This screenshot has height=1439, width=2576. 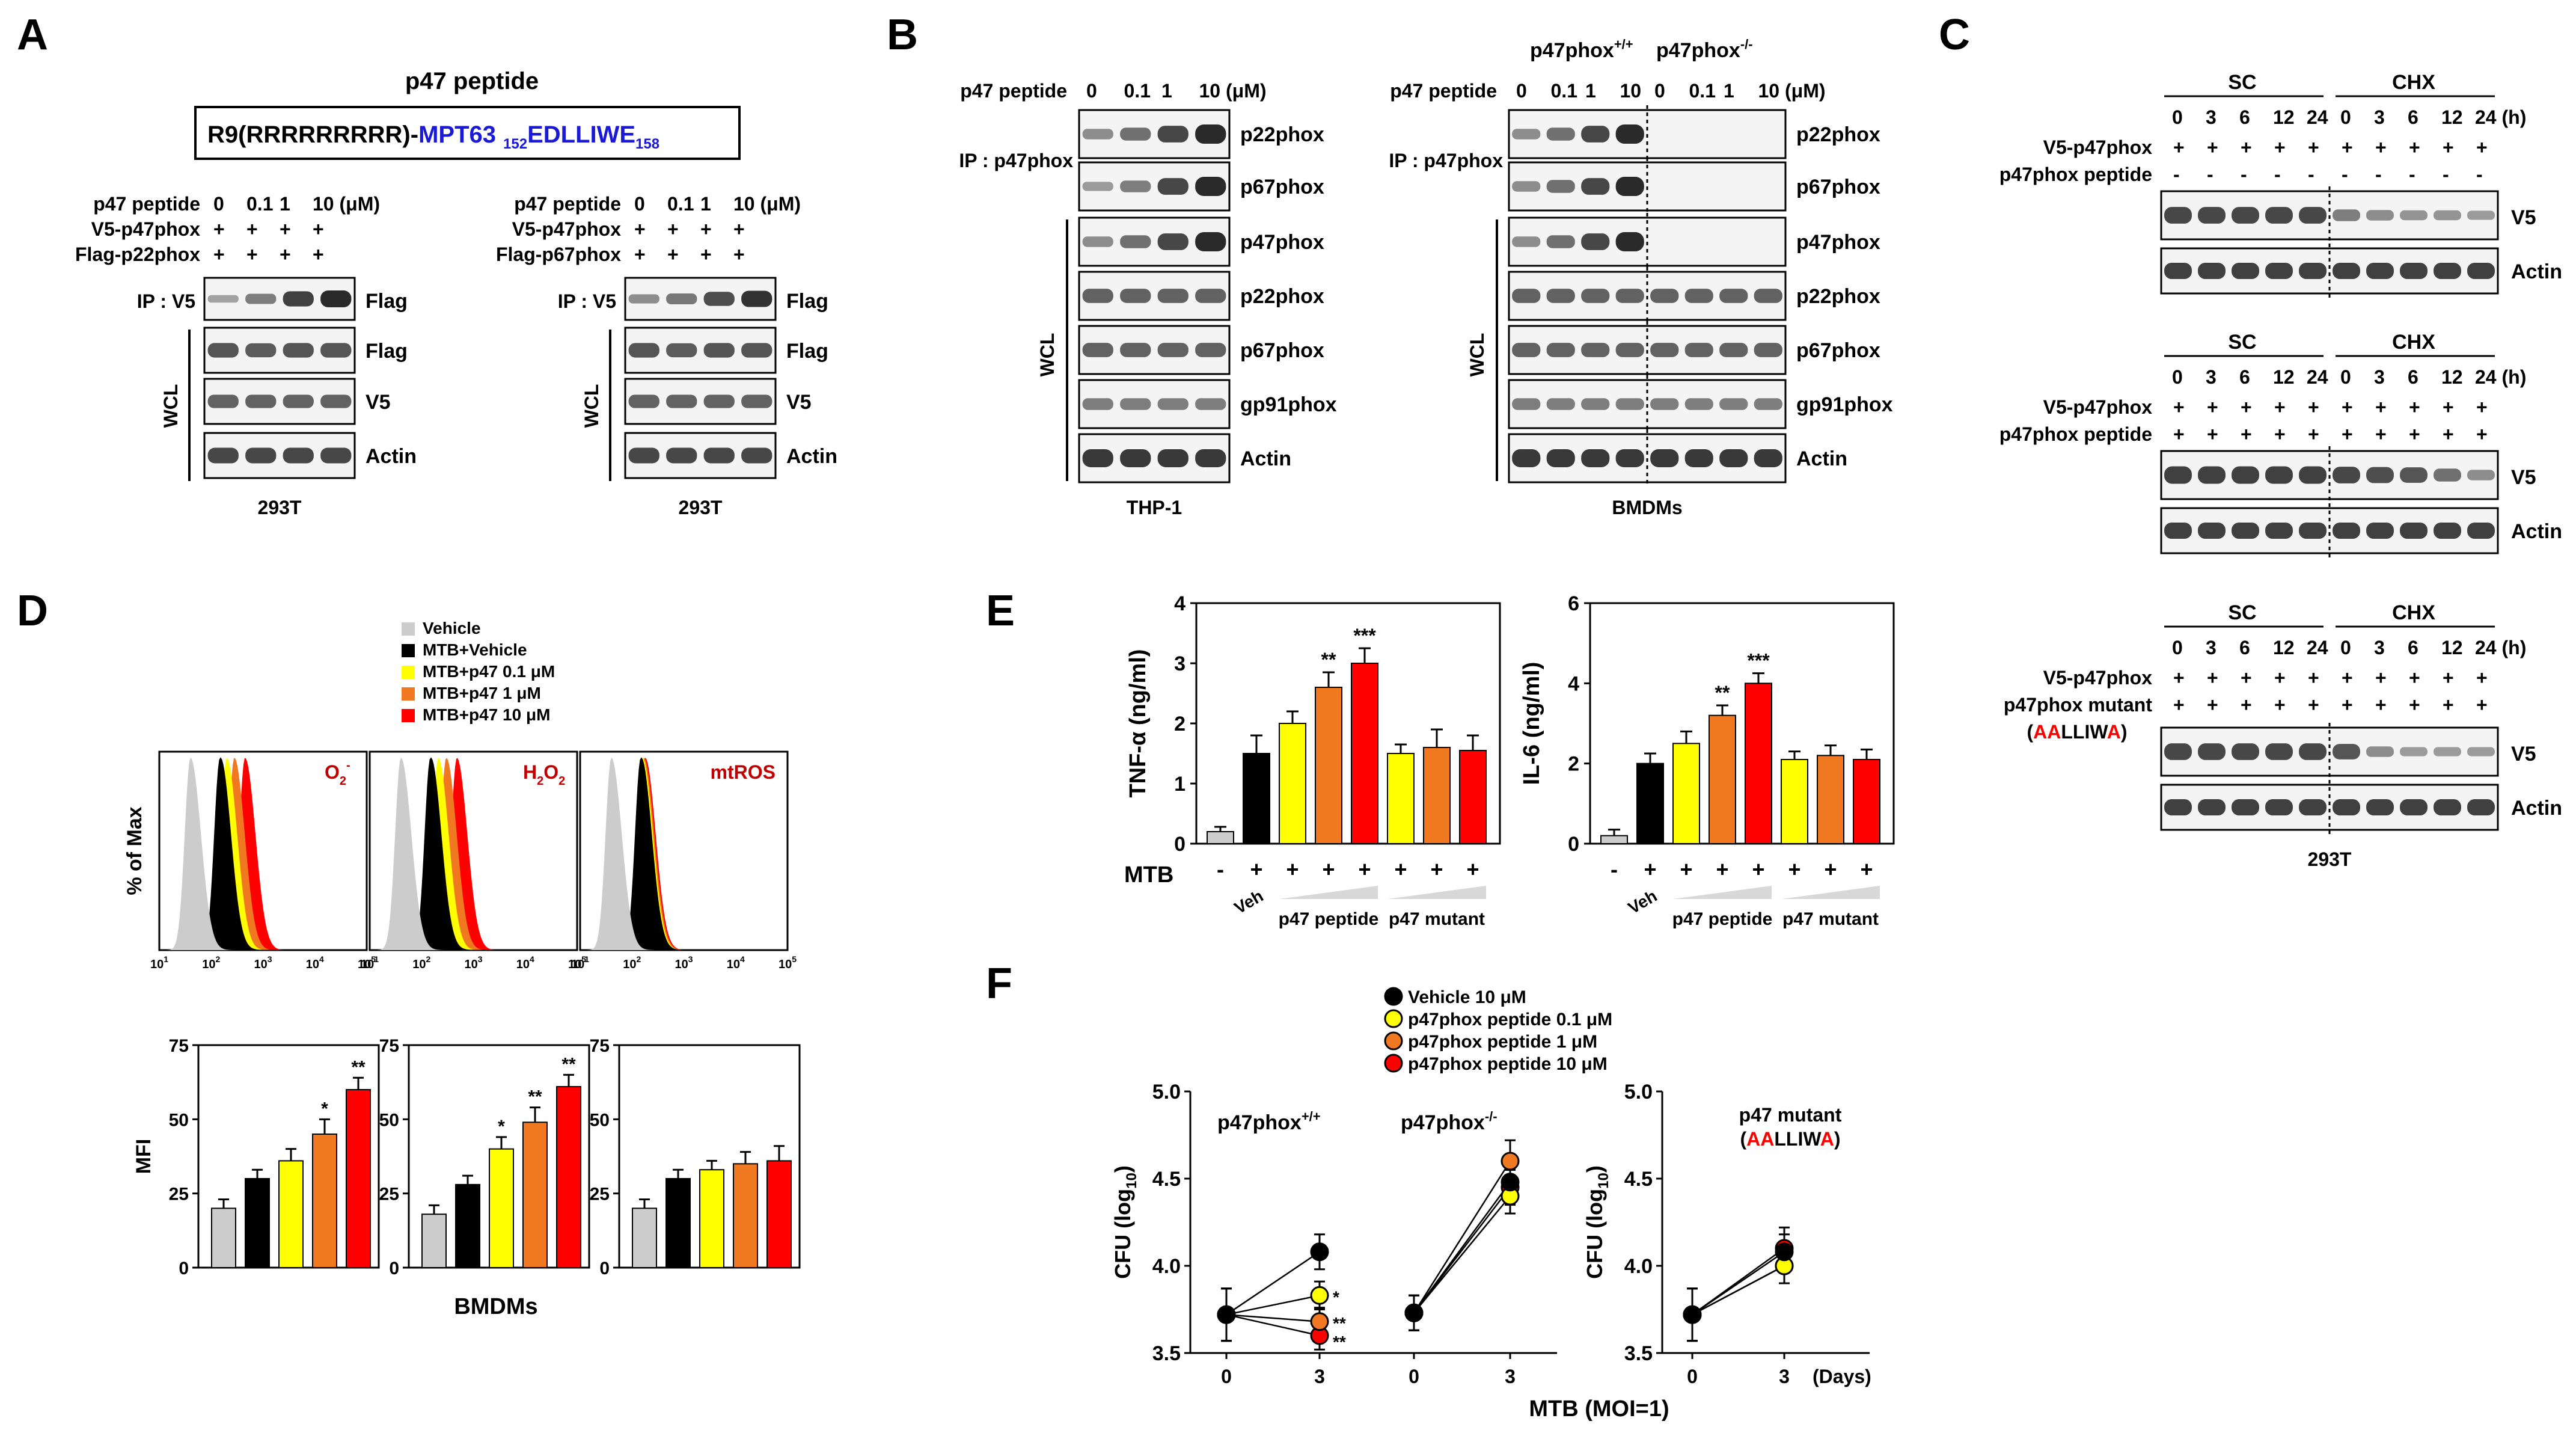 I want to click on c-block2-v5-blot-band, so click(x=2245, y=475).